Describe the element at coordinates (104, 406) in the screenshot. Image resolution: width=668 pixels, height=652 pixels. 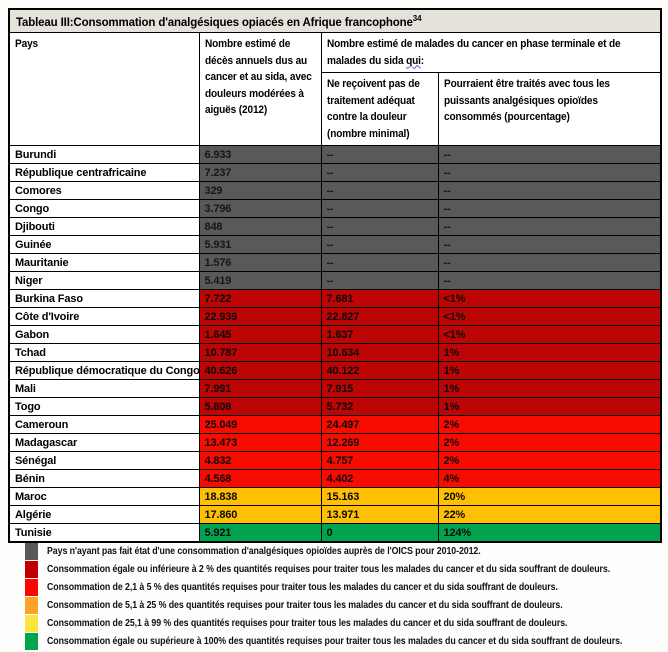
I see `cell-pays: Togo` at that location.